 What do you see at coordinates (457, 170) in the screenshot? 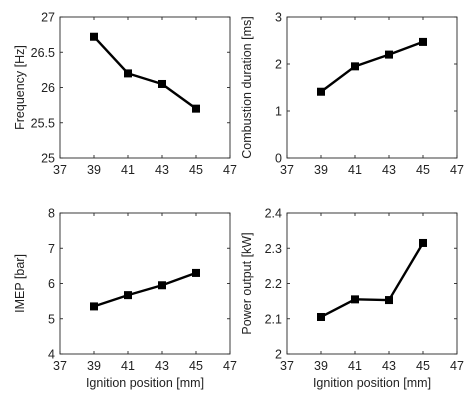
I see `combustion-duration-x-tick-label: 47` at bounding box center [457, 170].